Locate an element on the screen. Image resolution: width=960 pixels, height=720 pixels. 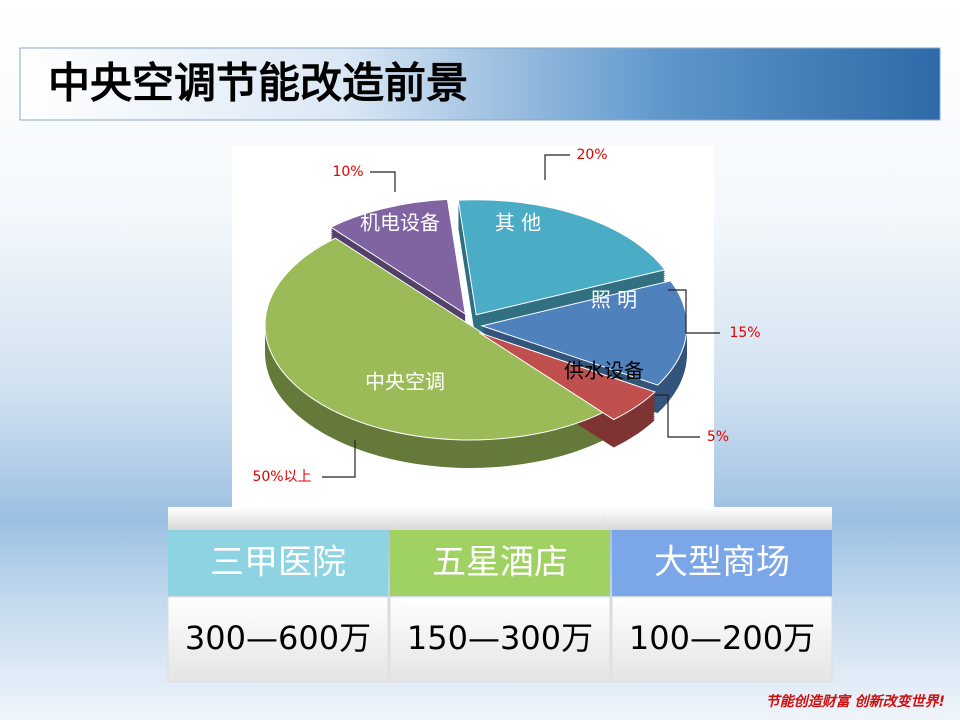
table-header: 三甲医院 is located at coordinates (278, 563).